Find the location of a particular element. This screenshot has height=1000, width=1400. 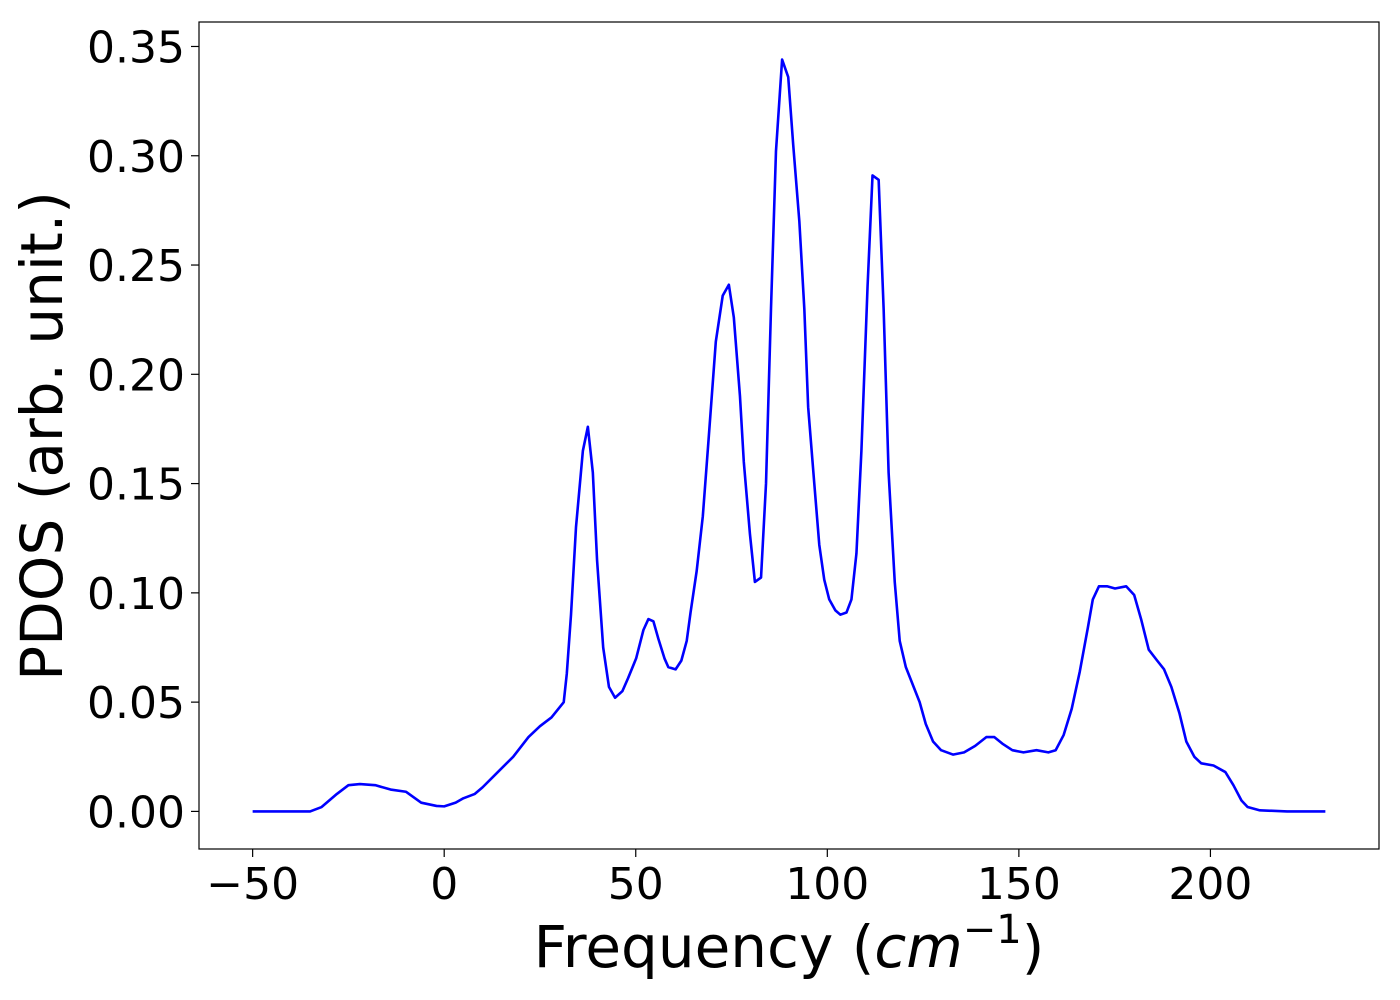

y-tick-label: 0.15 is located at coordinates (136, 485).